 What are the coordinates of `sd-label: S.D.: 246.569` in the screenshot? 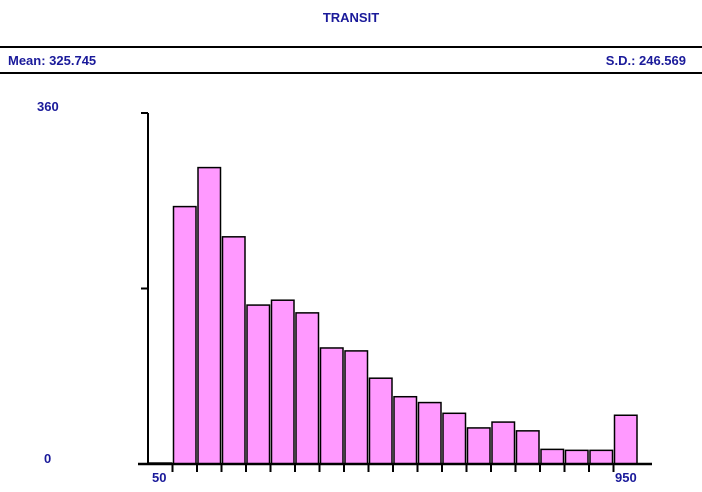 It's located at (645, 60).